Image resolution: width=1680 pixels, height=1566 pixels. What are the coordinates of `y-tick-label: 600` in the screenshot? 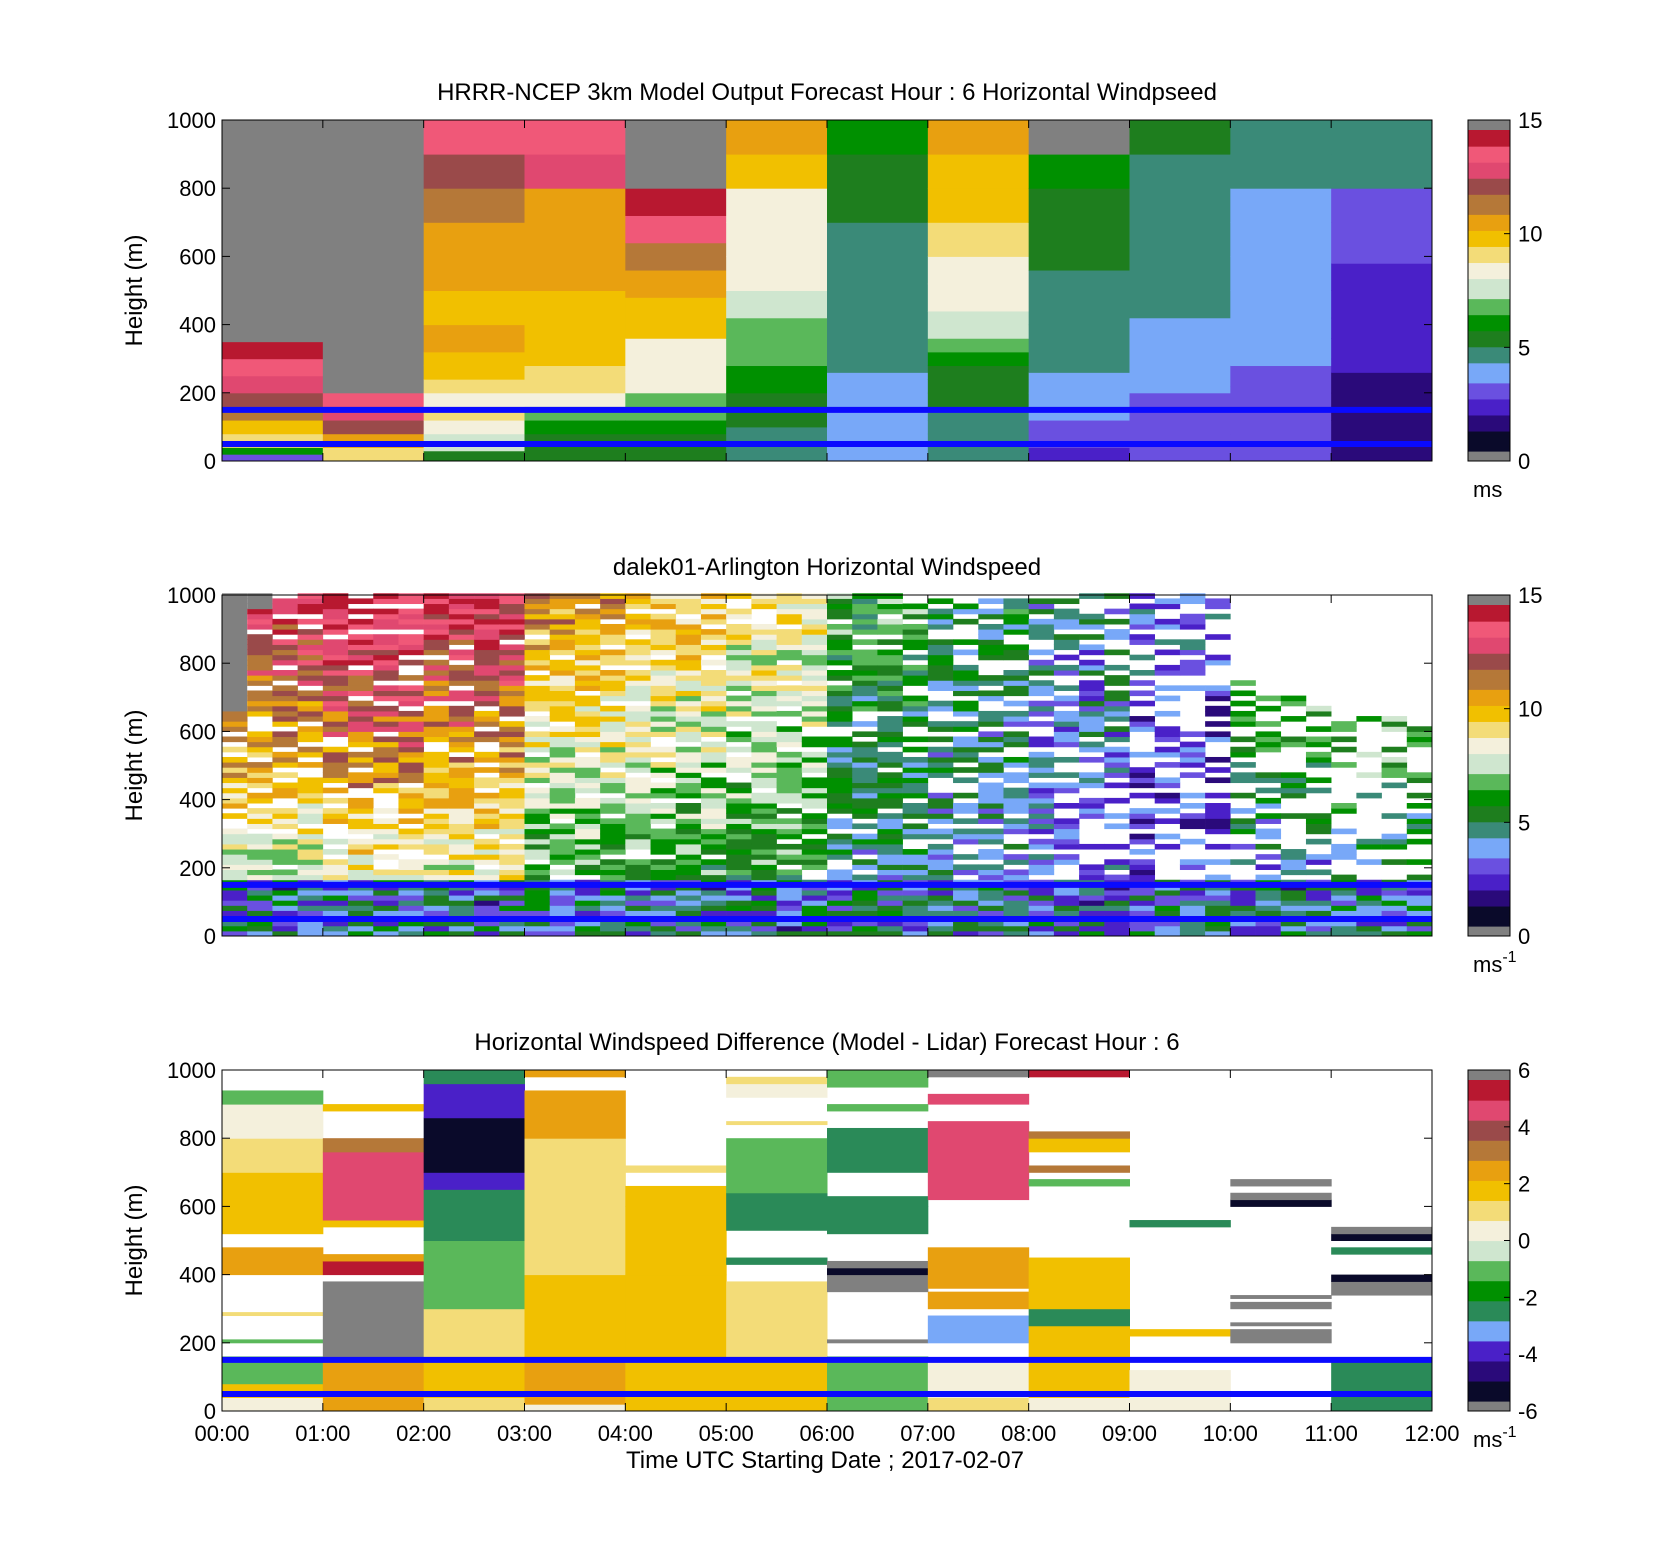 It's located at (197, 256).